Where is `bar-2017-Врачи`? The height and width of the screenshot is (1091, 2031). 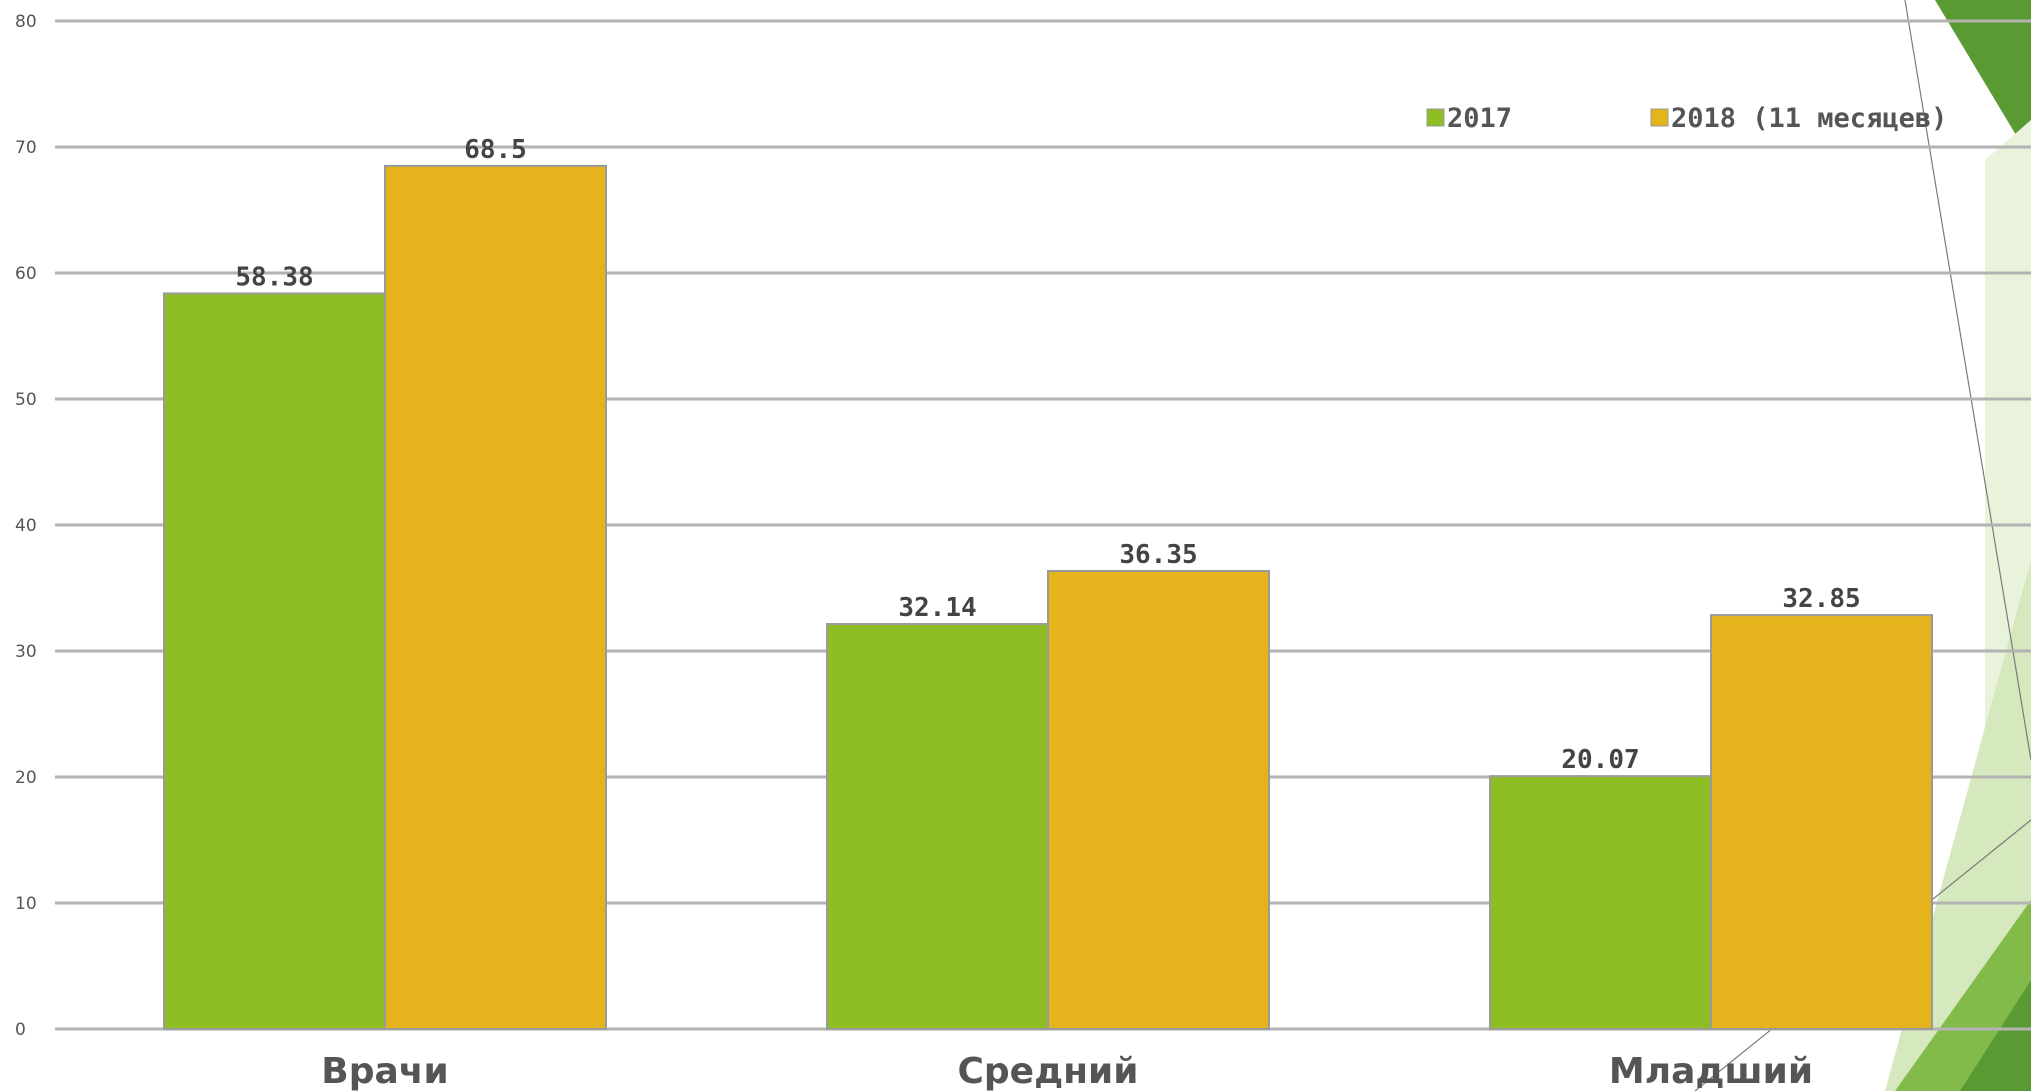 bar-2017-Врачи is located at coordinates (274, 661).